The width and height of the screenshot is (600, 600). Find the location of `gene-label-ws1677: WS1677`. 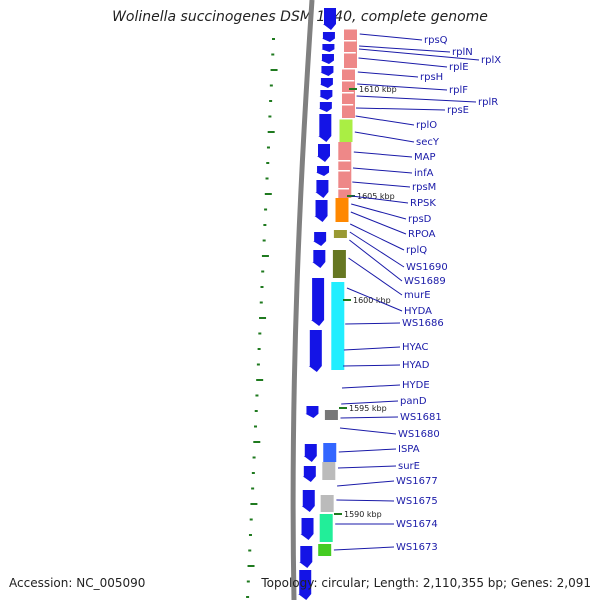

gene-label-ws1677: WS1677 is located at coordinates (417, 481).